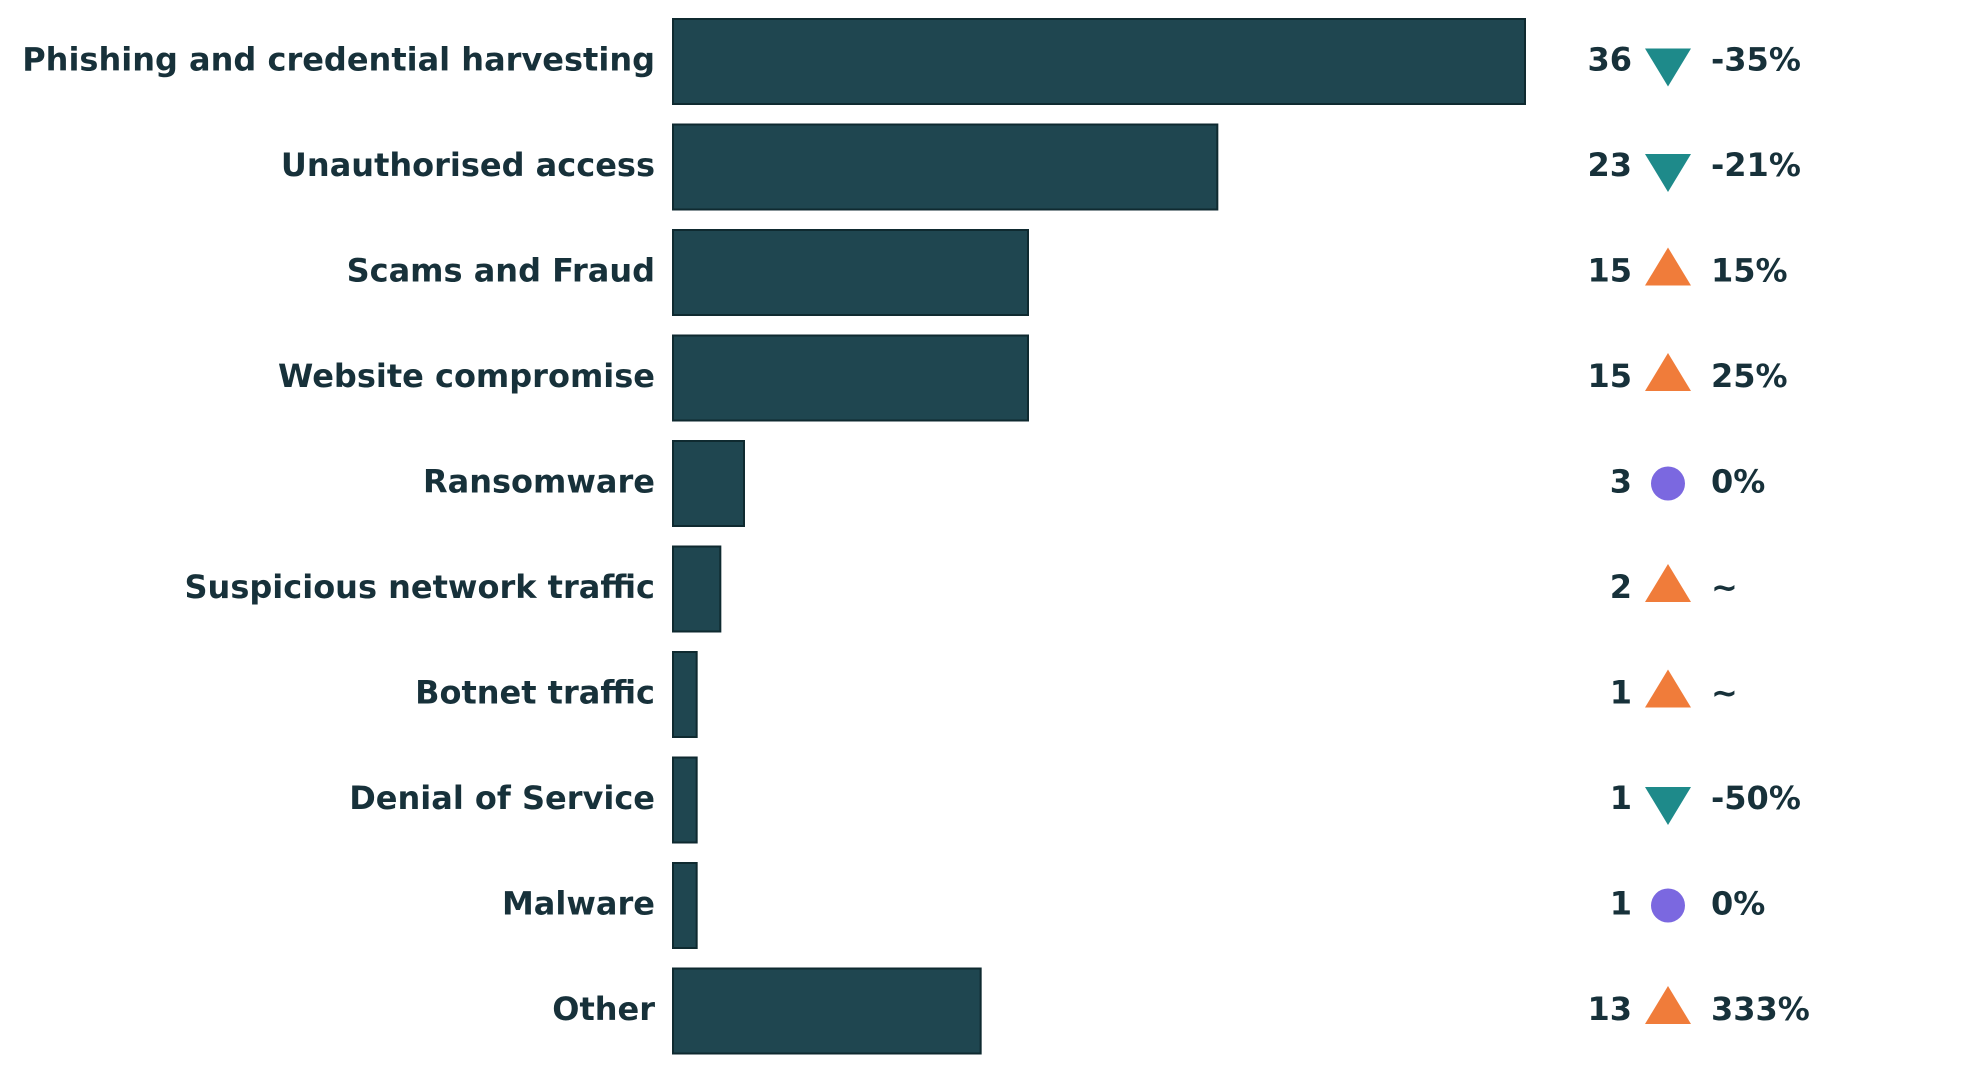 The height and width of the screenshot is (1082, 1968). I want to click on value-label: 2, so click(1621, 587).